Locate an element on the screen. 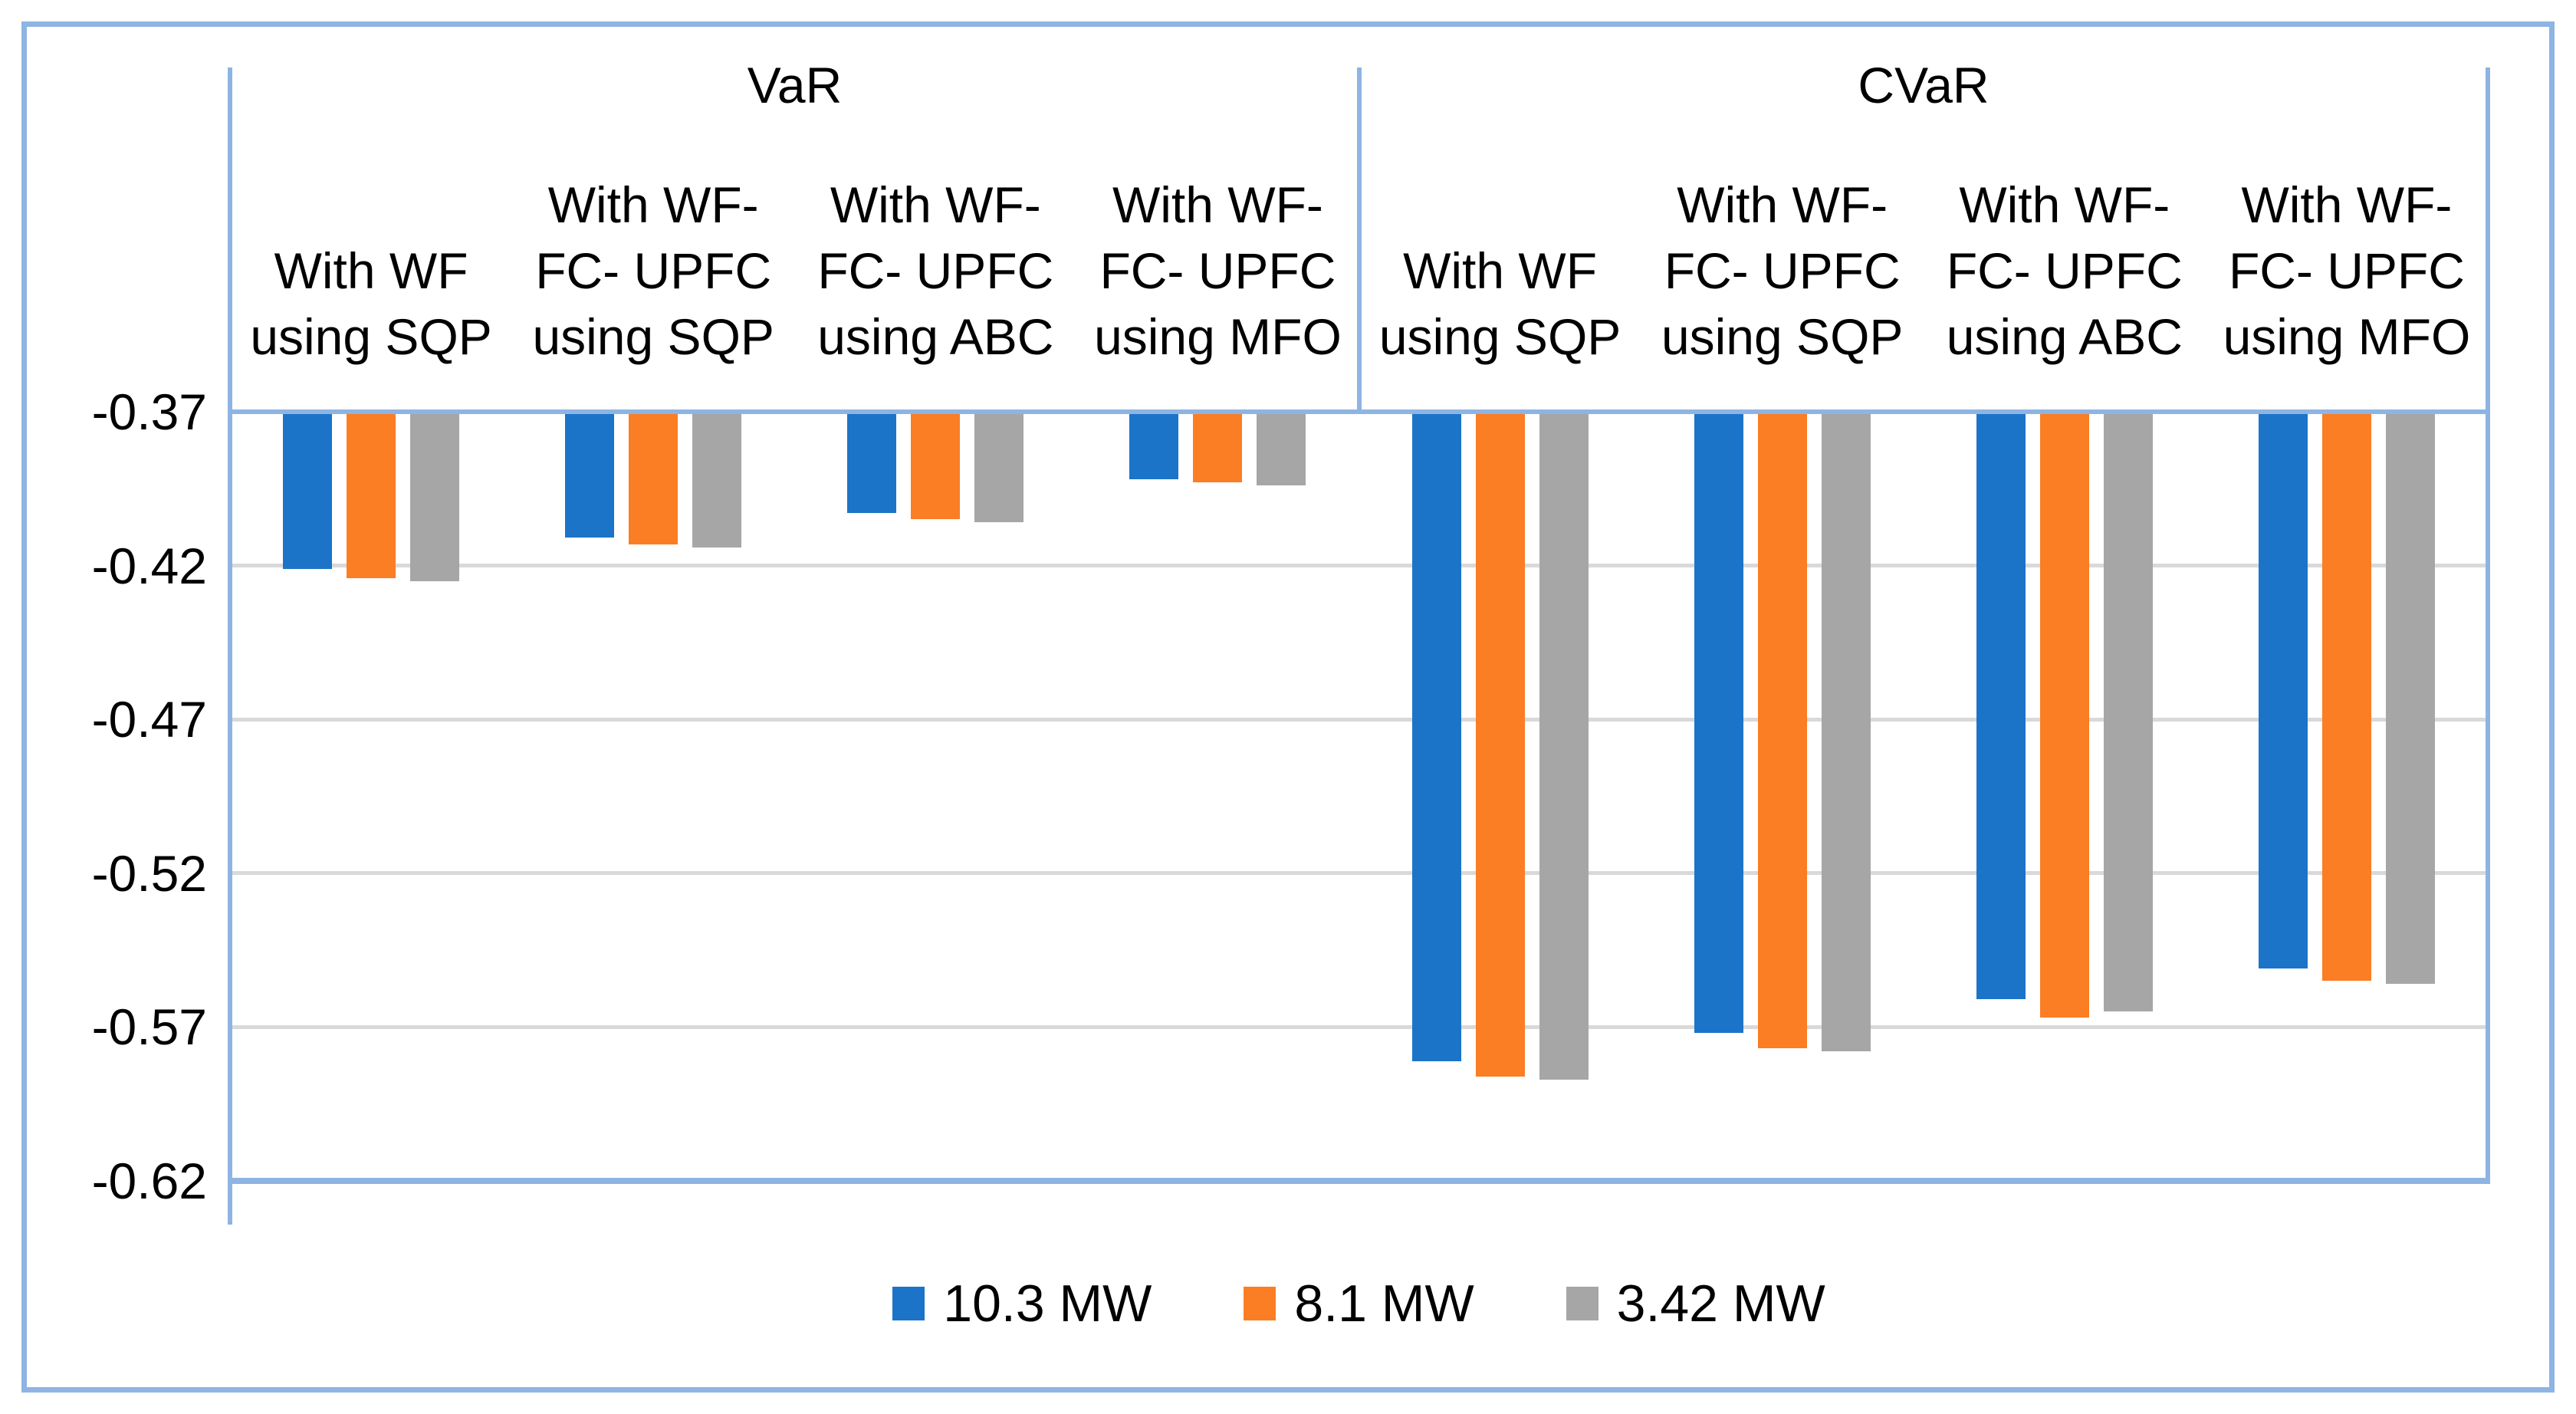 The height and width of the screenshot is (1414, 2576). bar-10-3-mw-cat8 is located at coordinates (2283, 690).